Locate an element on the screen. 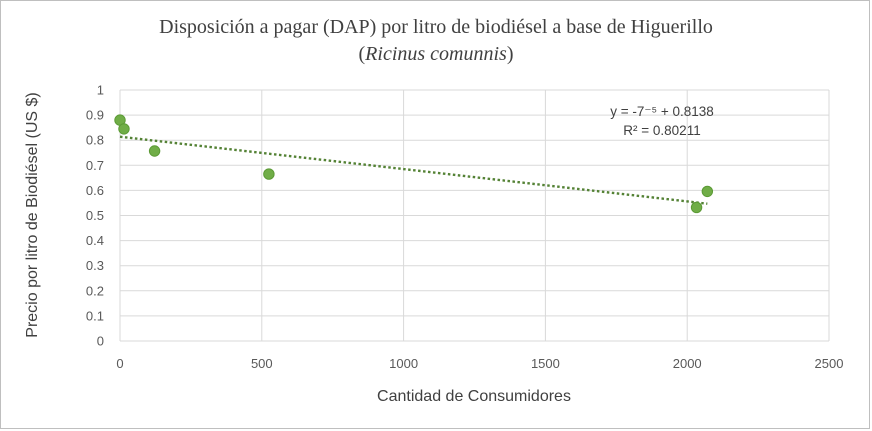  x-tick-label: 2500 is located at coordinates (829, 363).